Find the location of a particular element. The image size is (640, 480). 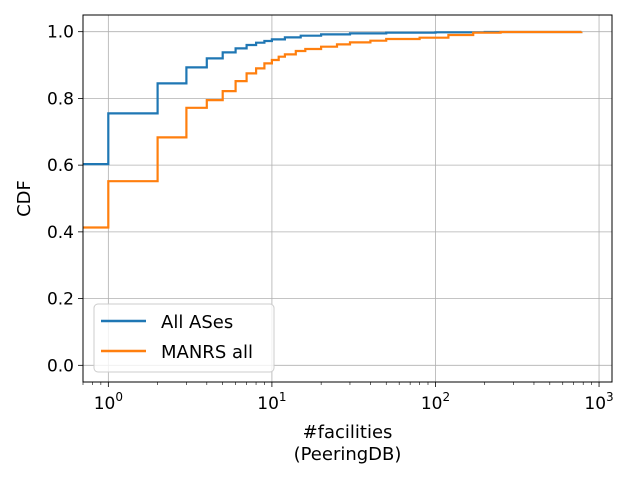

legend-label-all-ases: All ASes is located at coordinates (197, 322).